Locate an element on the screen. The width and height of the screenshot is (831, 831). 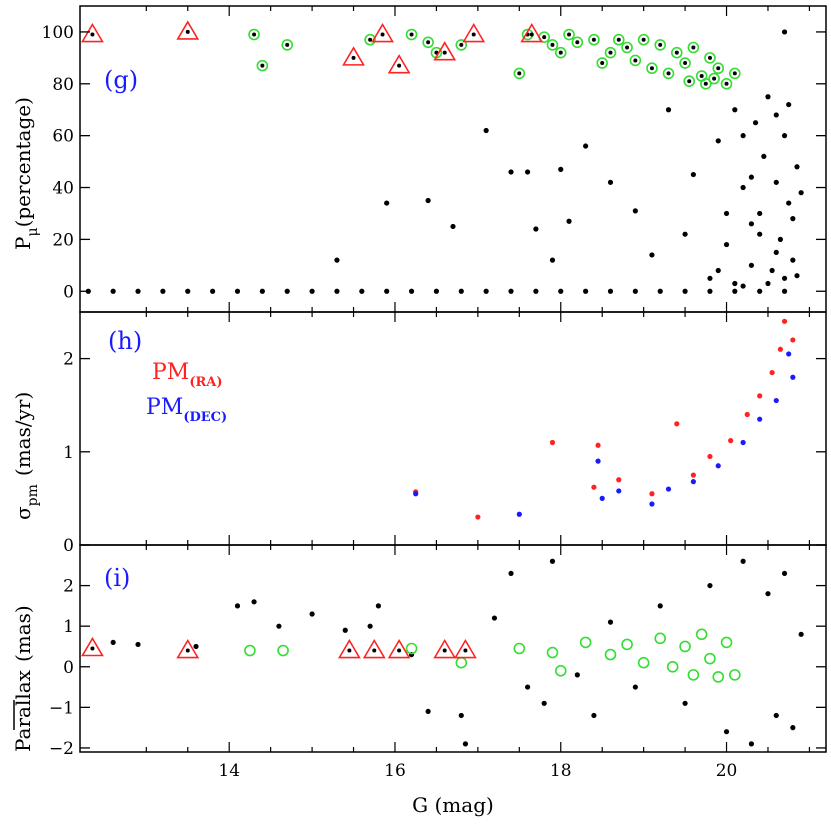
panel-h-letter: (h) is located at coordinates (125, 341).